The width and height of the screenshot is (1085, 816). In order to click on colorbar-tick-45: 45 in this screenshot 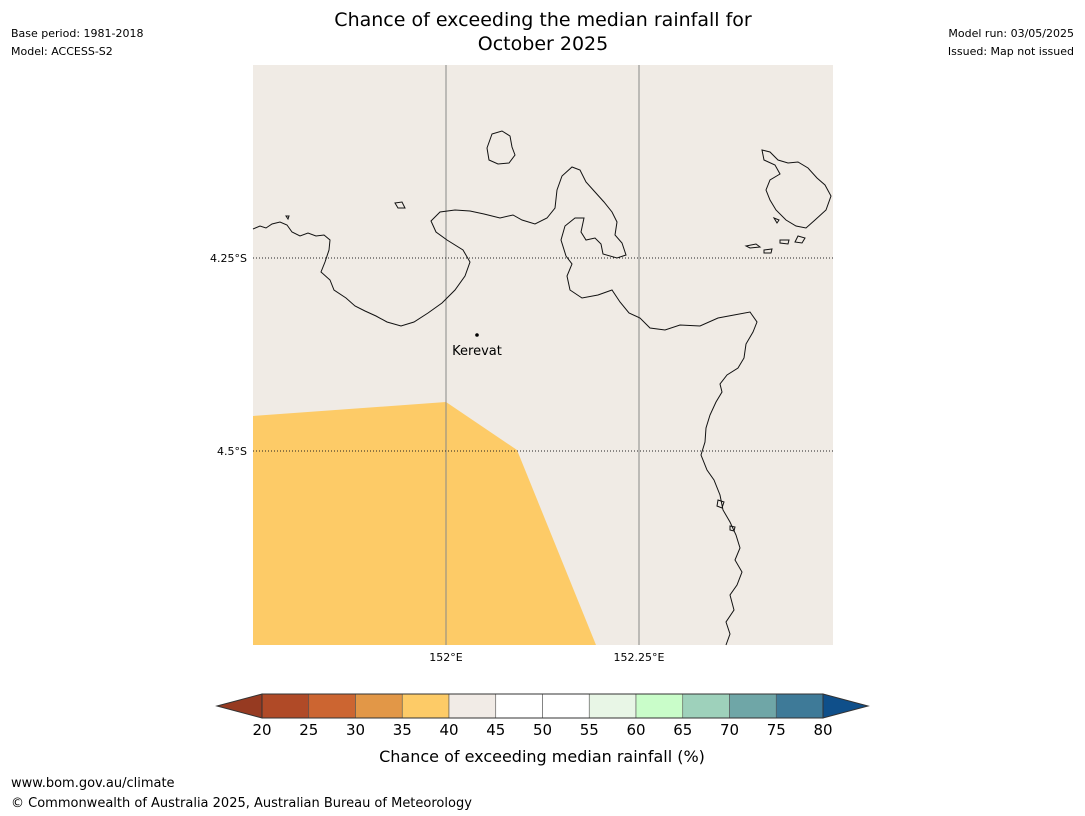, I will do `click(495, 730)`.